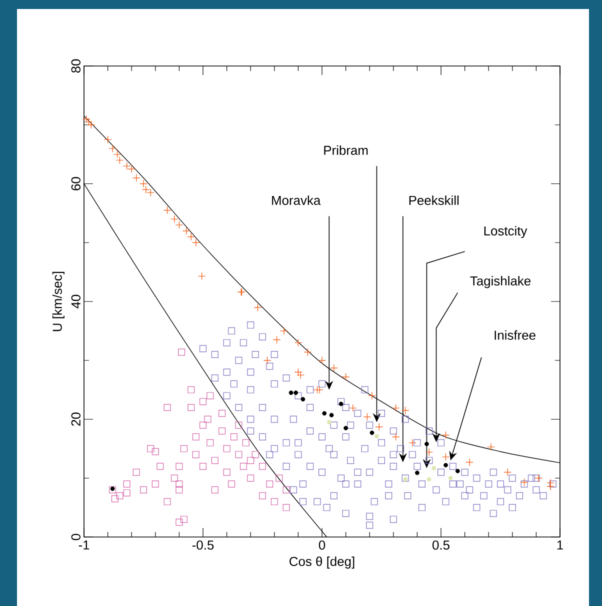  I want to click on y-tick-label: 60, so click(75, 183).